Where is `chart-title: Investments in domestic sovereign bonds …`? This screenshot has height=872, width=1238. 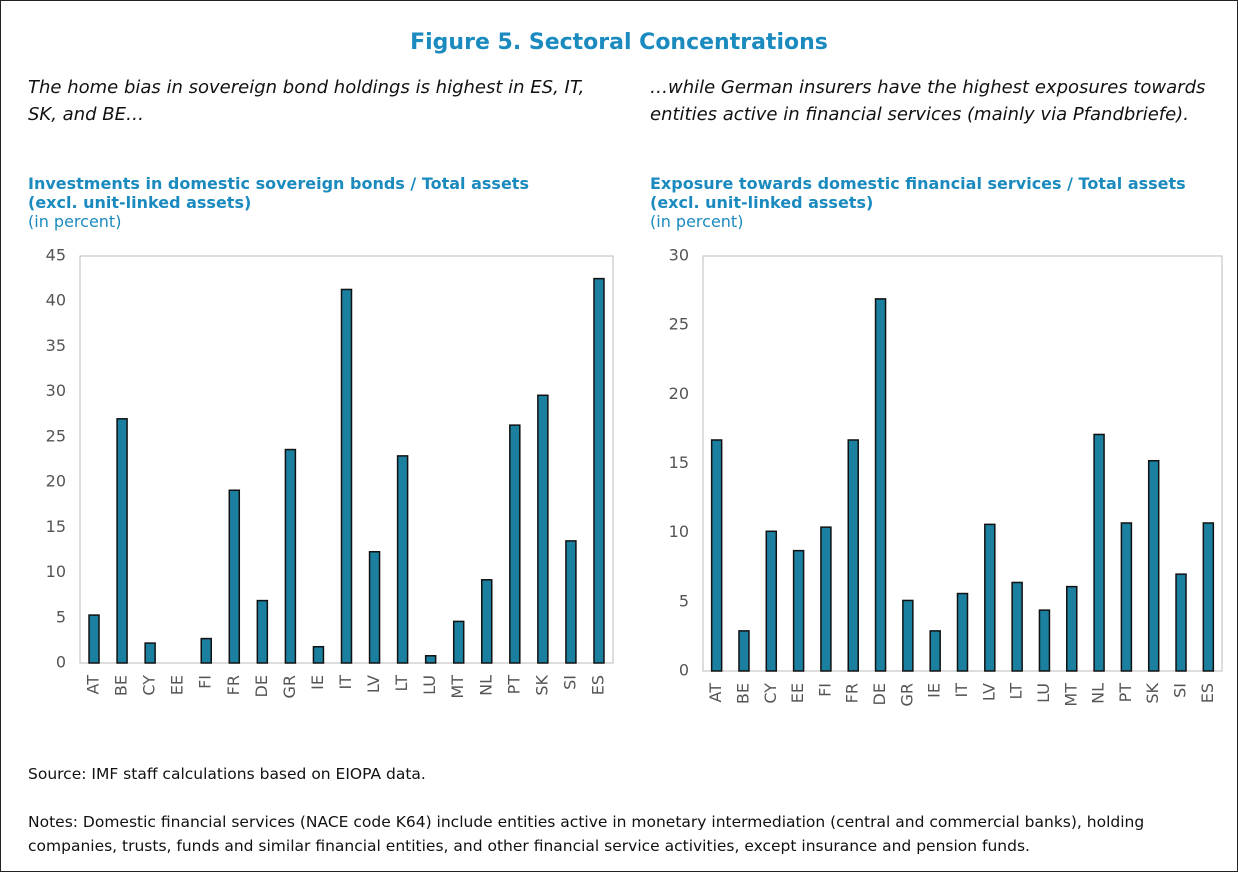
chart-title: Investments in domestic sovereign bonds … is located at coordinates (278, 183).